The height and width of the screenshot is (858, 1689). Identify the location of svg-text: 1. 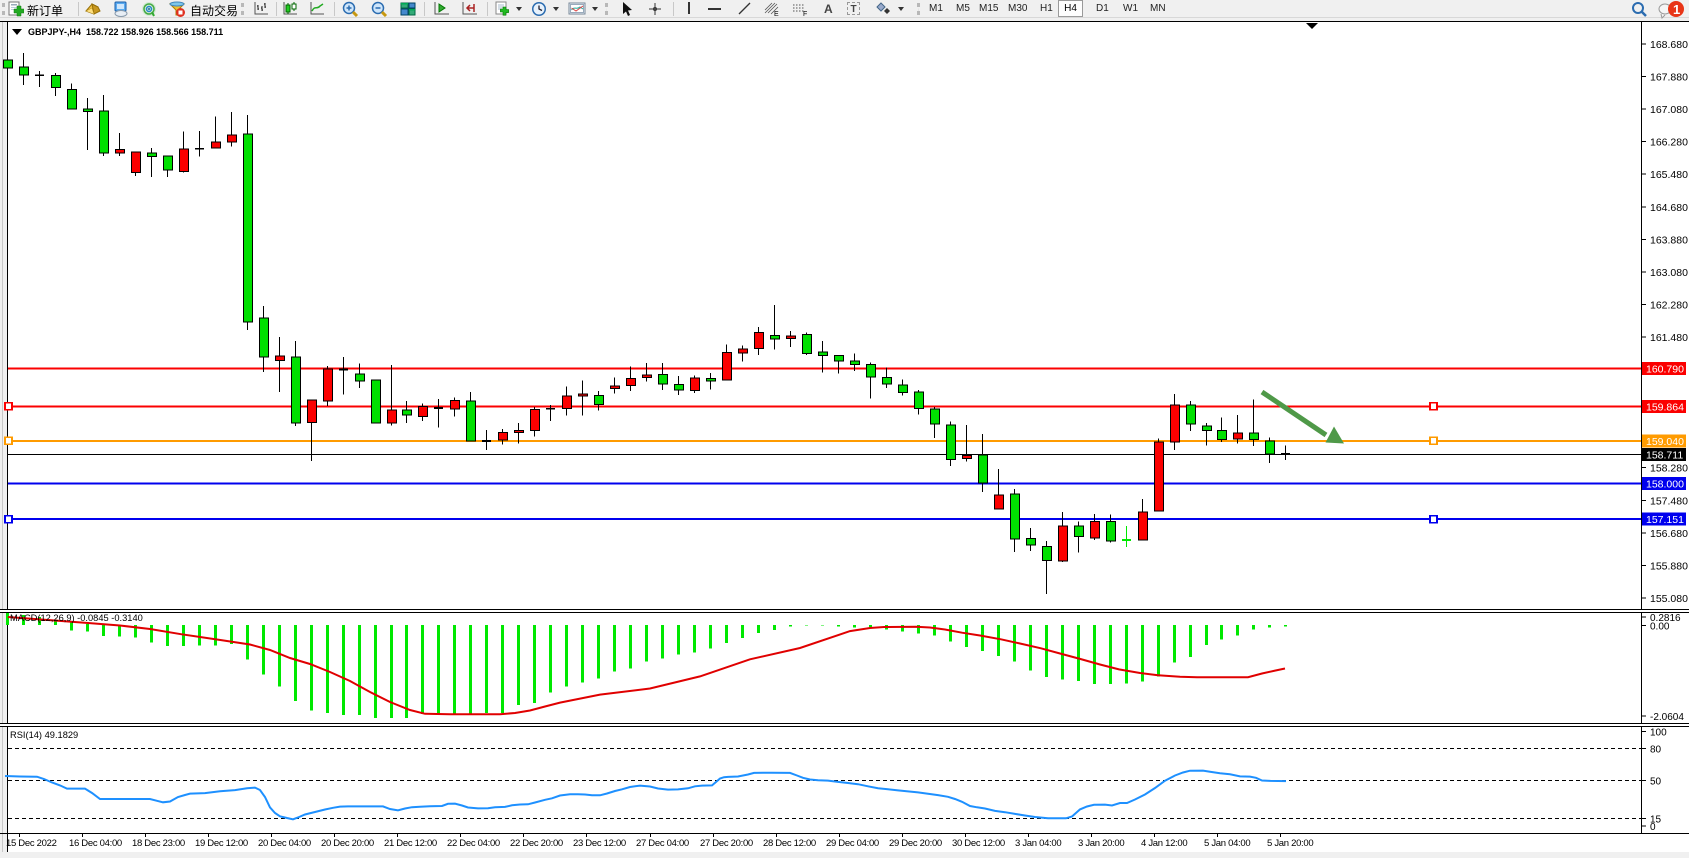
(1676, 9).